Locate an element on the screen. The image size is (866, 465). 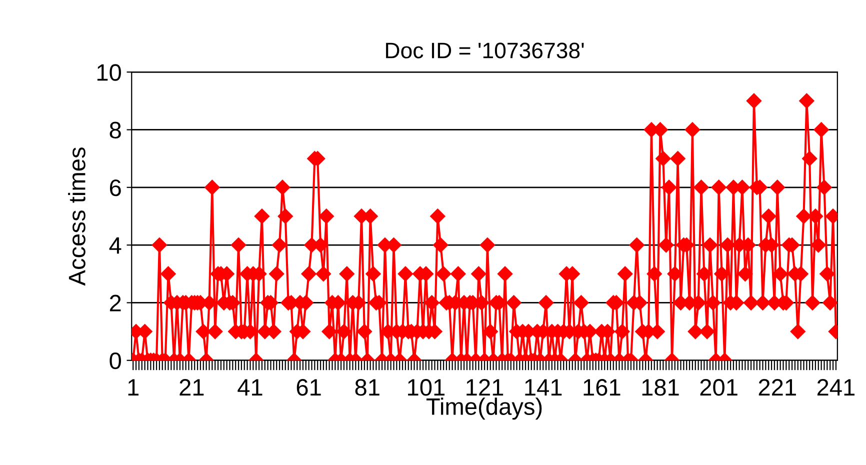
x-tick-label: 121 is located at coordinates (485, 387).